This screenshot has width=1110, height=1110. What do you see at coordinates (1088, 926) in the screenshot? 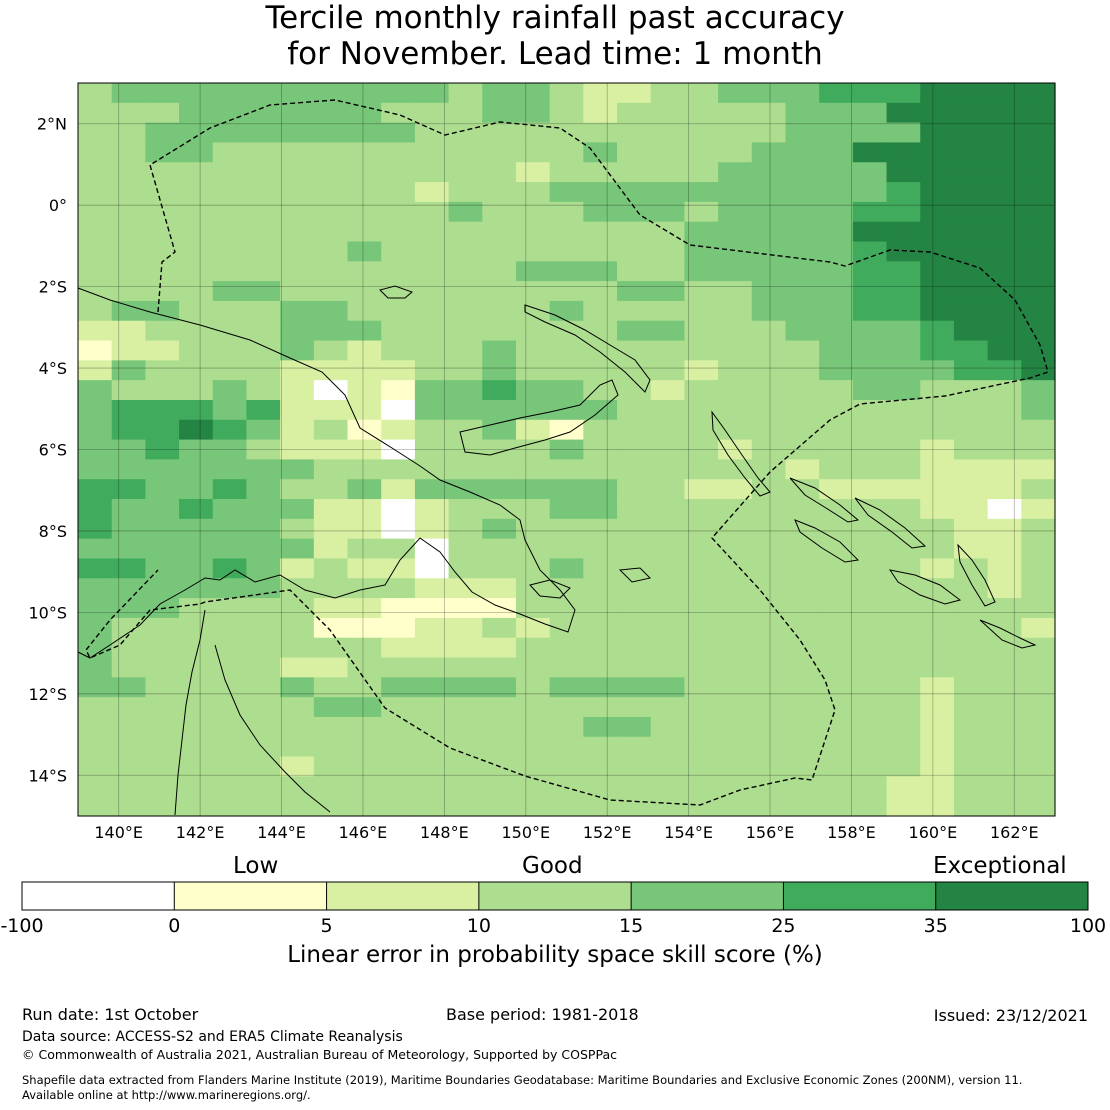
I see `colorbar-tick-label: 100` at bounding box center [1088, 926].